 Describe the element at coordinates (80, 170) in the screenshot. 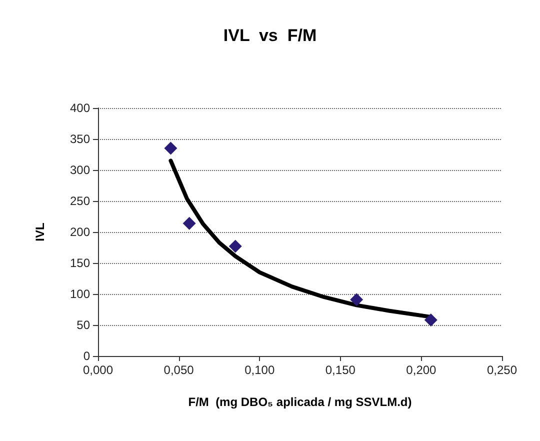

I see `y-tick-label: 300` at that location.